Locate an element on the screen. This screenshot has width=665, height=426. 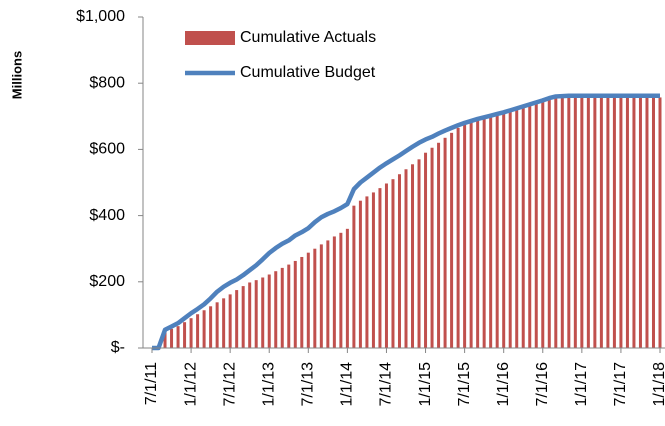
x-tick-label: 1/1/15 is located at coordinates (425, 384).